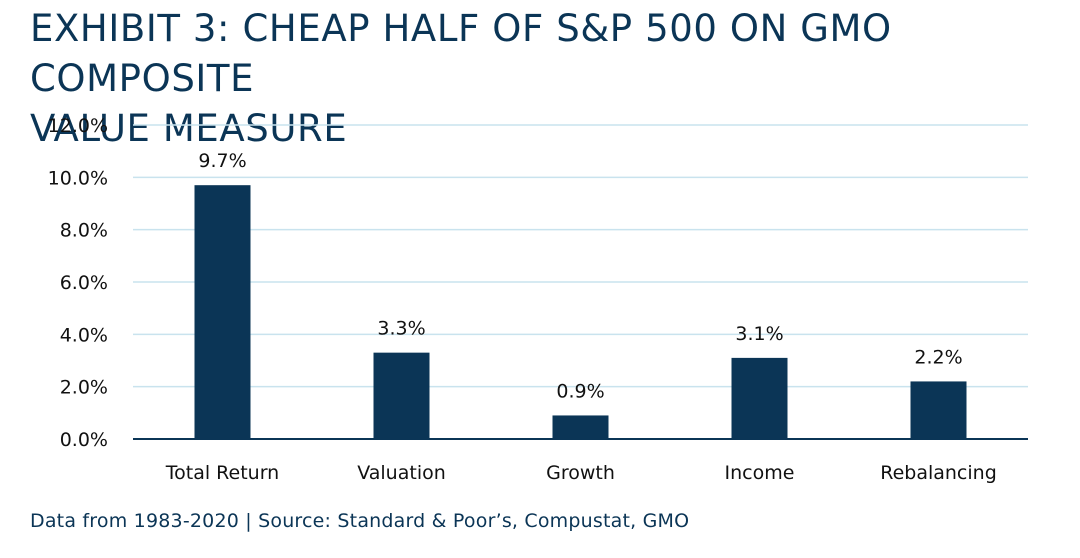  What do you see at coordinates (84, 440) in the screenshot?
I see `y-tick-label: 0.0%` at bounding box center [84, 440].